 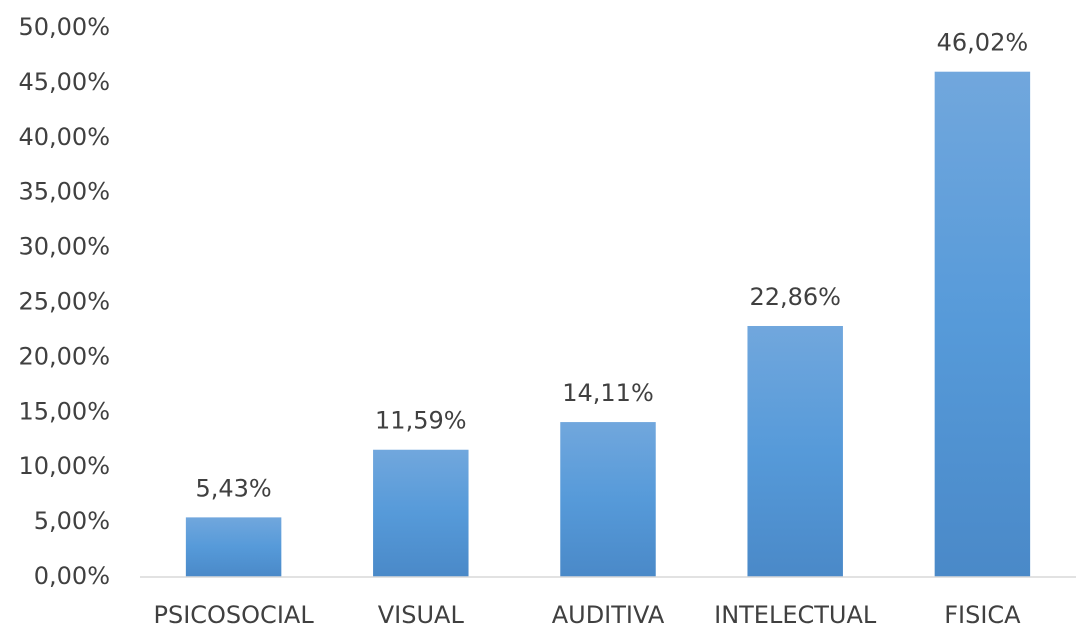 I want to click on y-tick-label: 50,00%, so click(x=64, y=27).